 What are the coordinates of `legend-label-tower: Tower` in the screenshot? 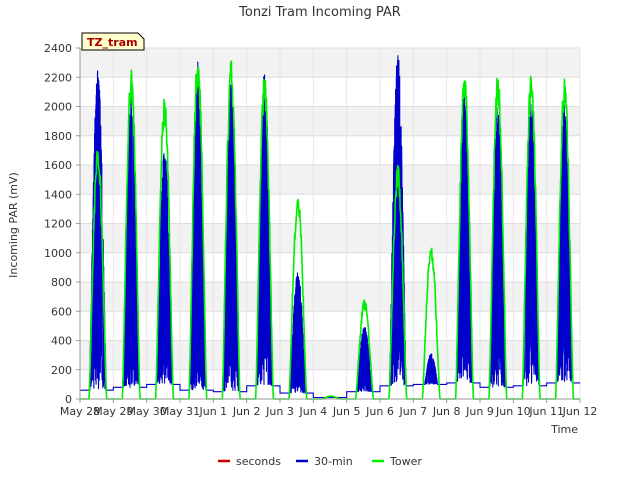 It's located at (405, 461).